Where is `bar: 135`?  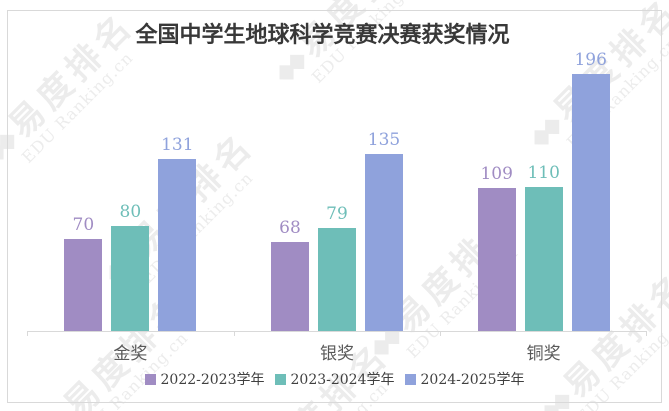 bar: 135 is located at coordinates (384, 230).